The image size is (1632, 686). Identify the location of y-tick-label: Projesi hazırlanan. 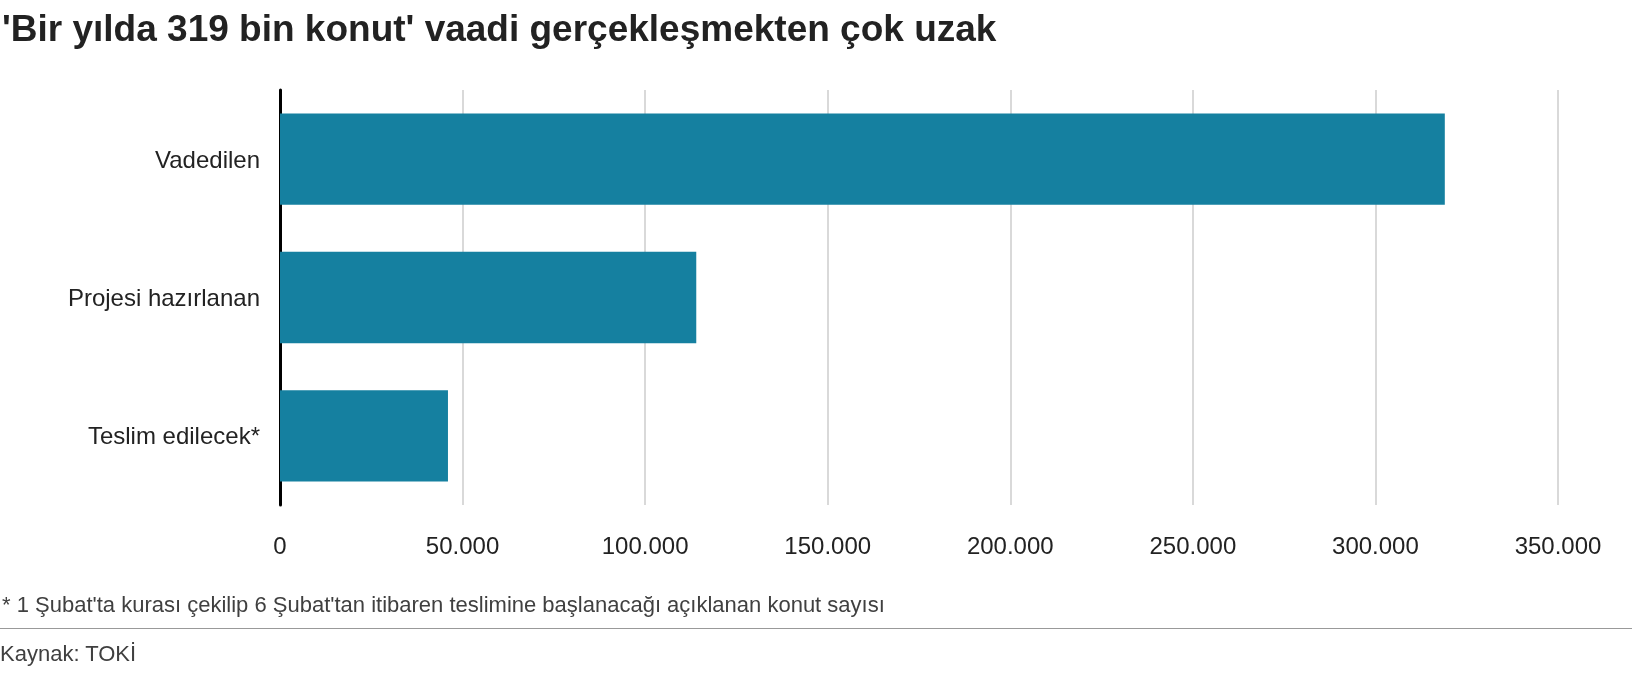
(163, 297).